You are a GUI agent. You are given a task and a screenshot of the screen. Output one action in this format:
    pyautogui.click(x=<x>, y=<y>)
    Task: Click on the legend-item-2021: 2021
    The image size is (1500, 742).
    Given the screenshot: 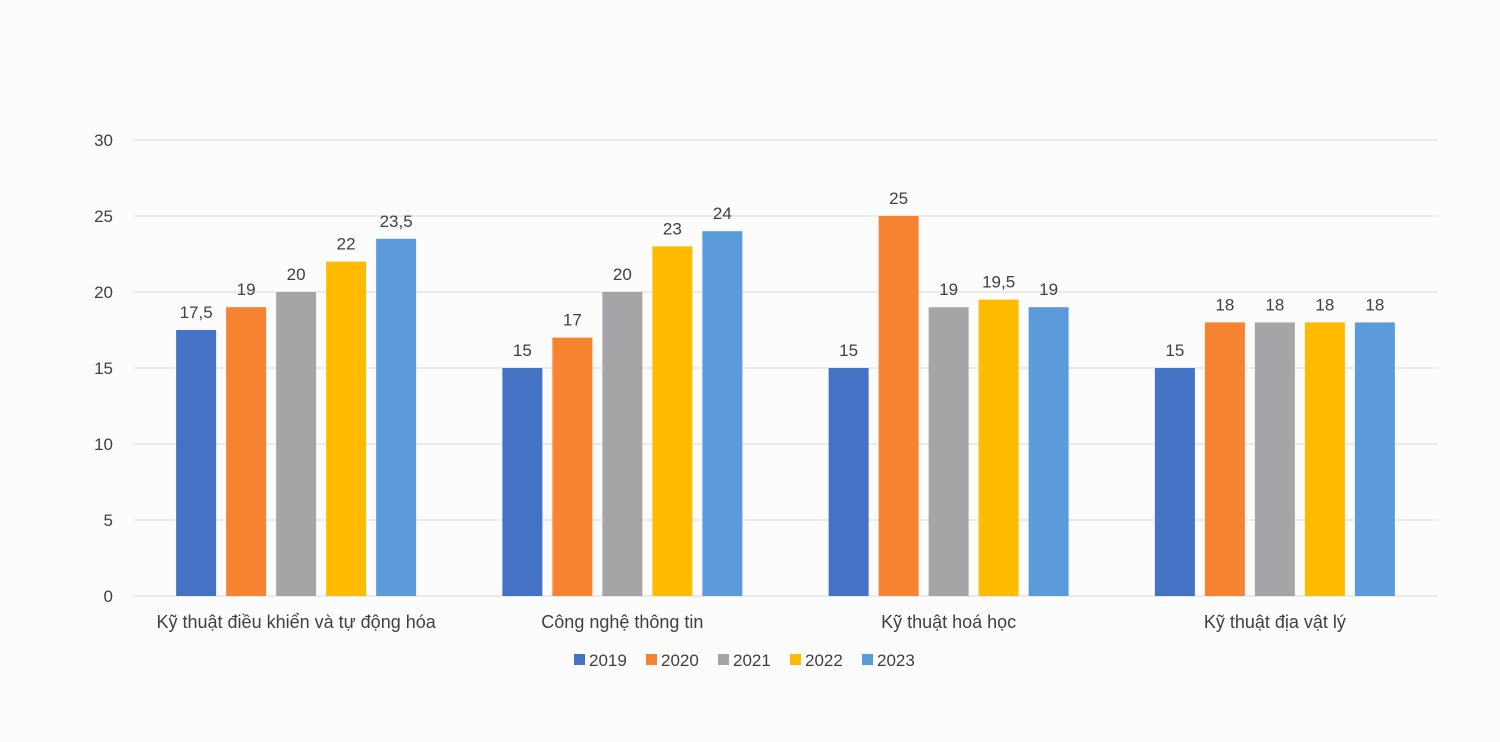 What is the action you would take?
    pyautogui.click(x=744, y=660)
    